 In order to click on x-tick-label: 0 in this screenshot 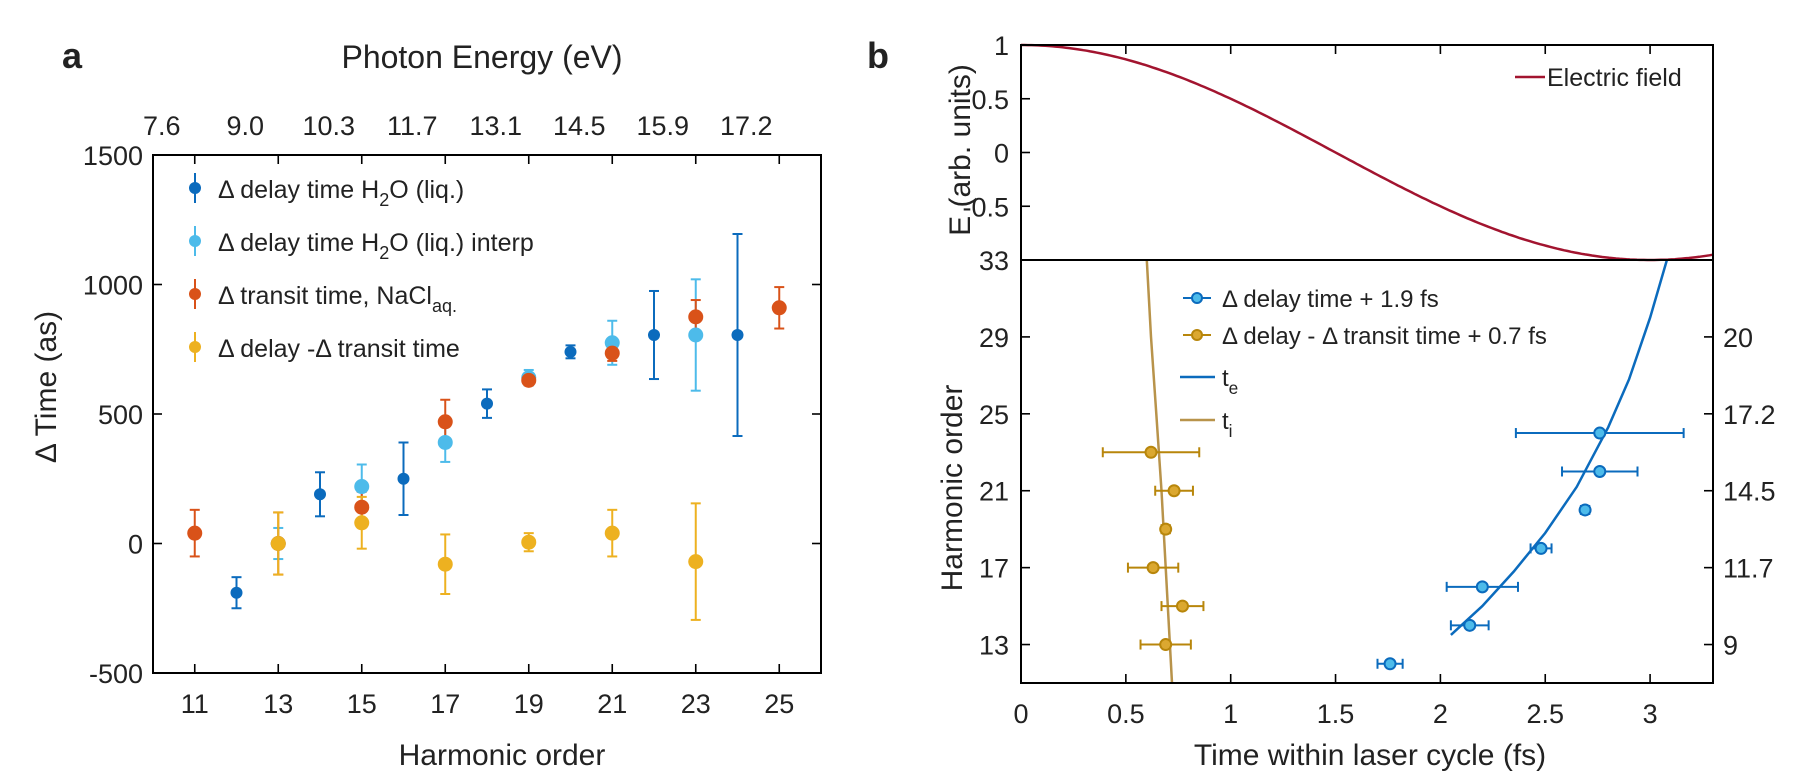, I will do `click(1020, 714)`.